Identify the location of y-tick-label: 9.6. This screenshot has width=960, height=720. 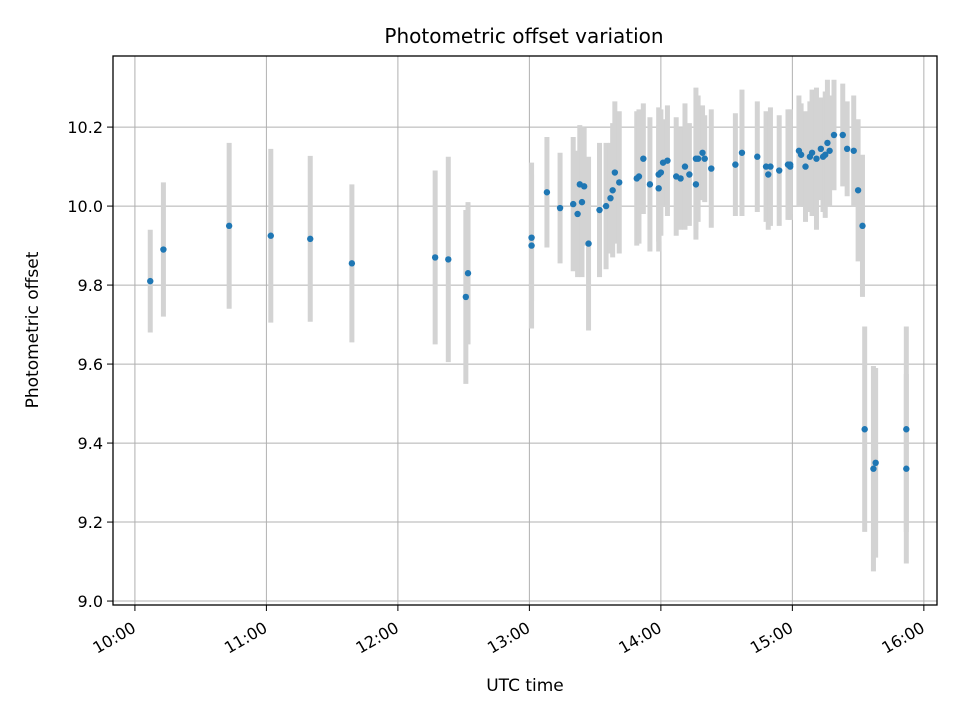
(90, 364).